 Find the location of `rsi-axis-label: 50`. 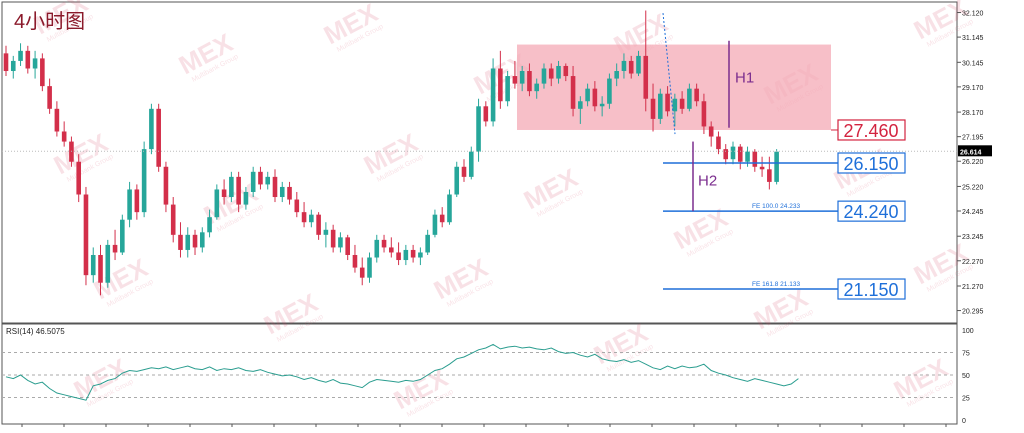

rsi-axis-label: 50 is located at coordinates (966, 376).